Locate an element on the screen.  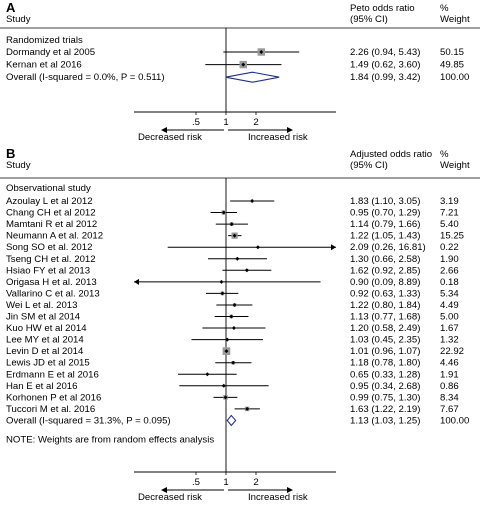
ci-arrow-right is located at coordinates (333, 247).